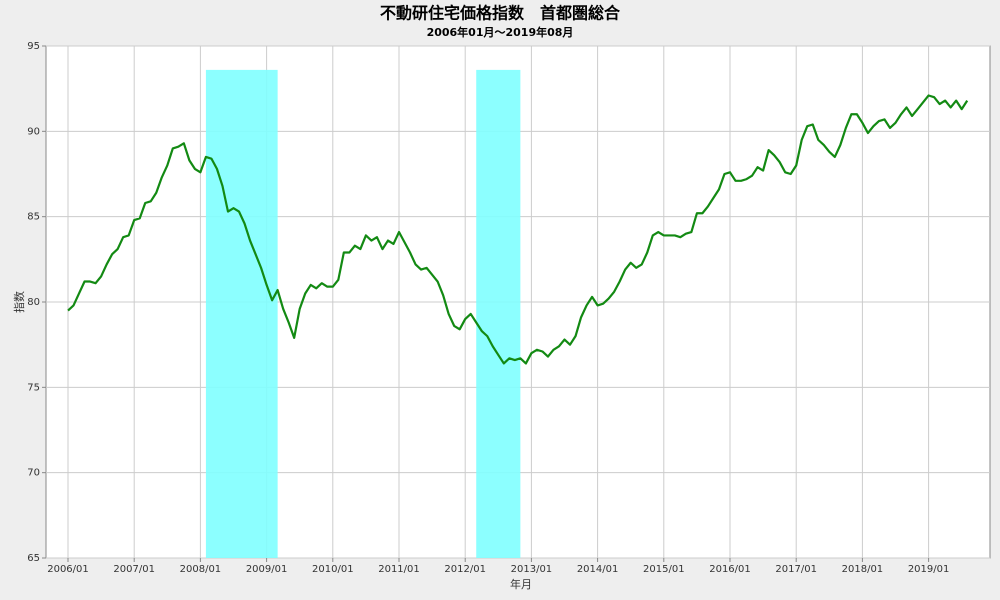 This screenshot has width=1000, height=600. I want to click on x-tick-label: 2017/01, so click(796, 569).